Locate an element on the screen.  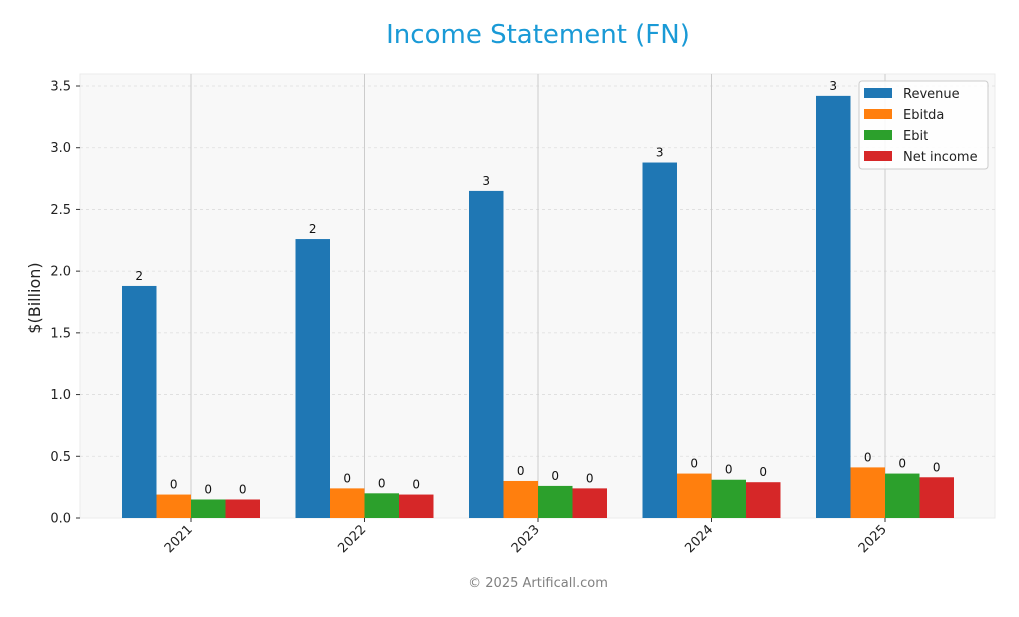
y-axis-label: $(Billion) is located at coordinates (34, 297).